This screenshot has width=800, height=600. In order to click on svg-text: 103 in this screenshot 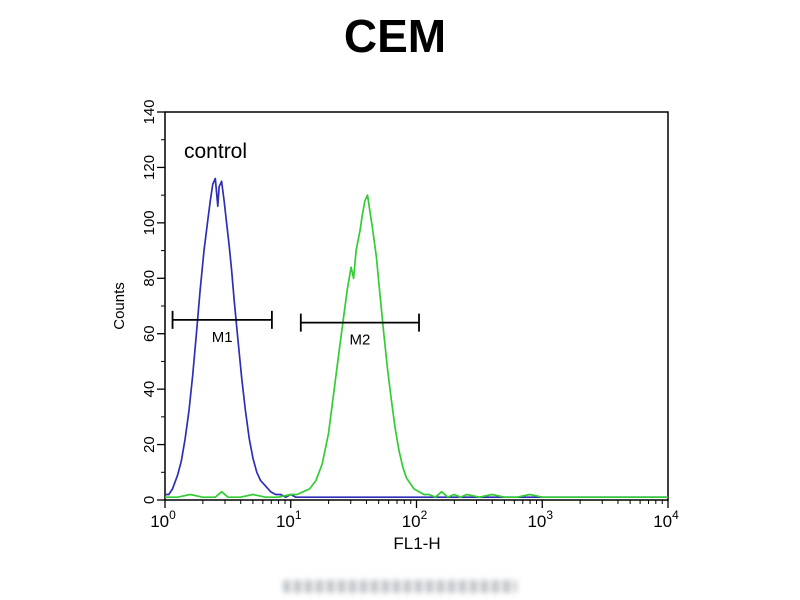, I will do `click(540, 519)`.